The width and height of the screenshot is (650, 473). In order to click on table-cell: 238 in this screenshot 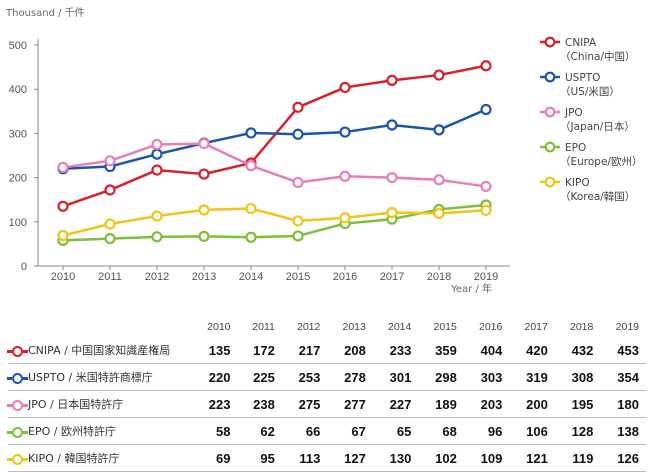, I will do `click(260, 404)`.